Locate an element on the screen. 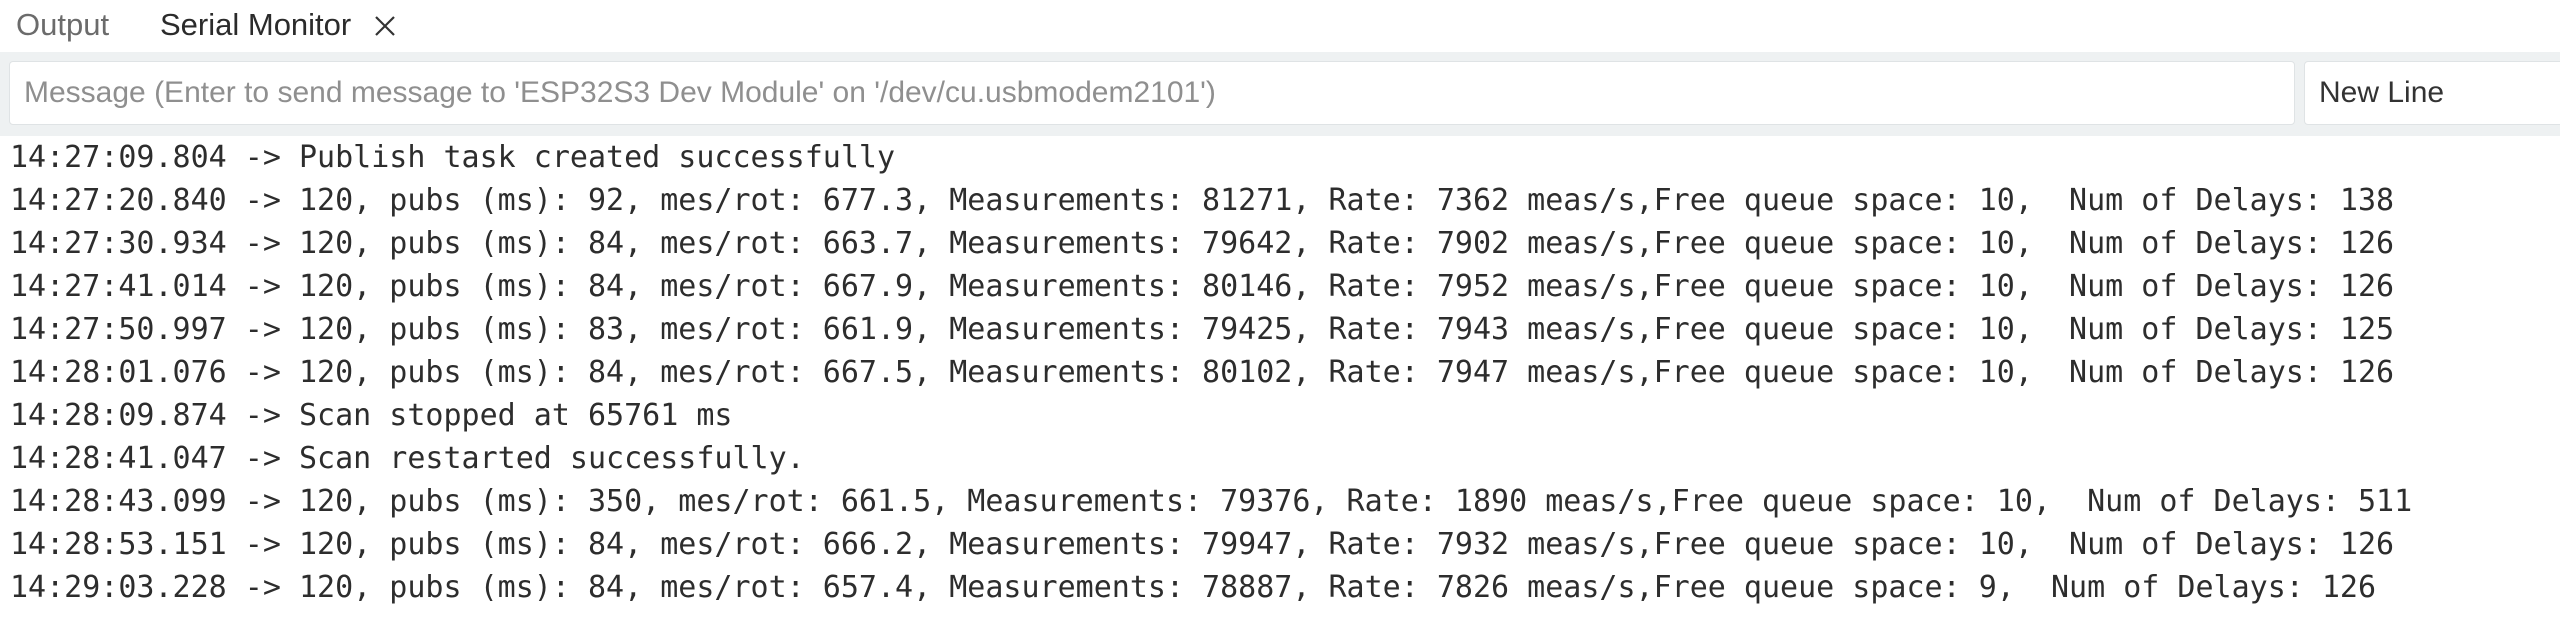 Image resolution: width=2560 pixels, height=644 pixels. line-ending-select: New Line is located at coordinates (2432, 93).